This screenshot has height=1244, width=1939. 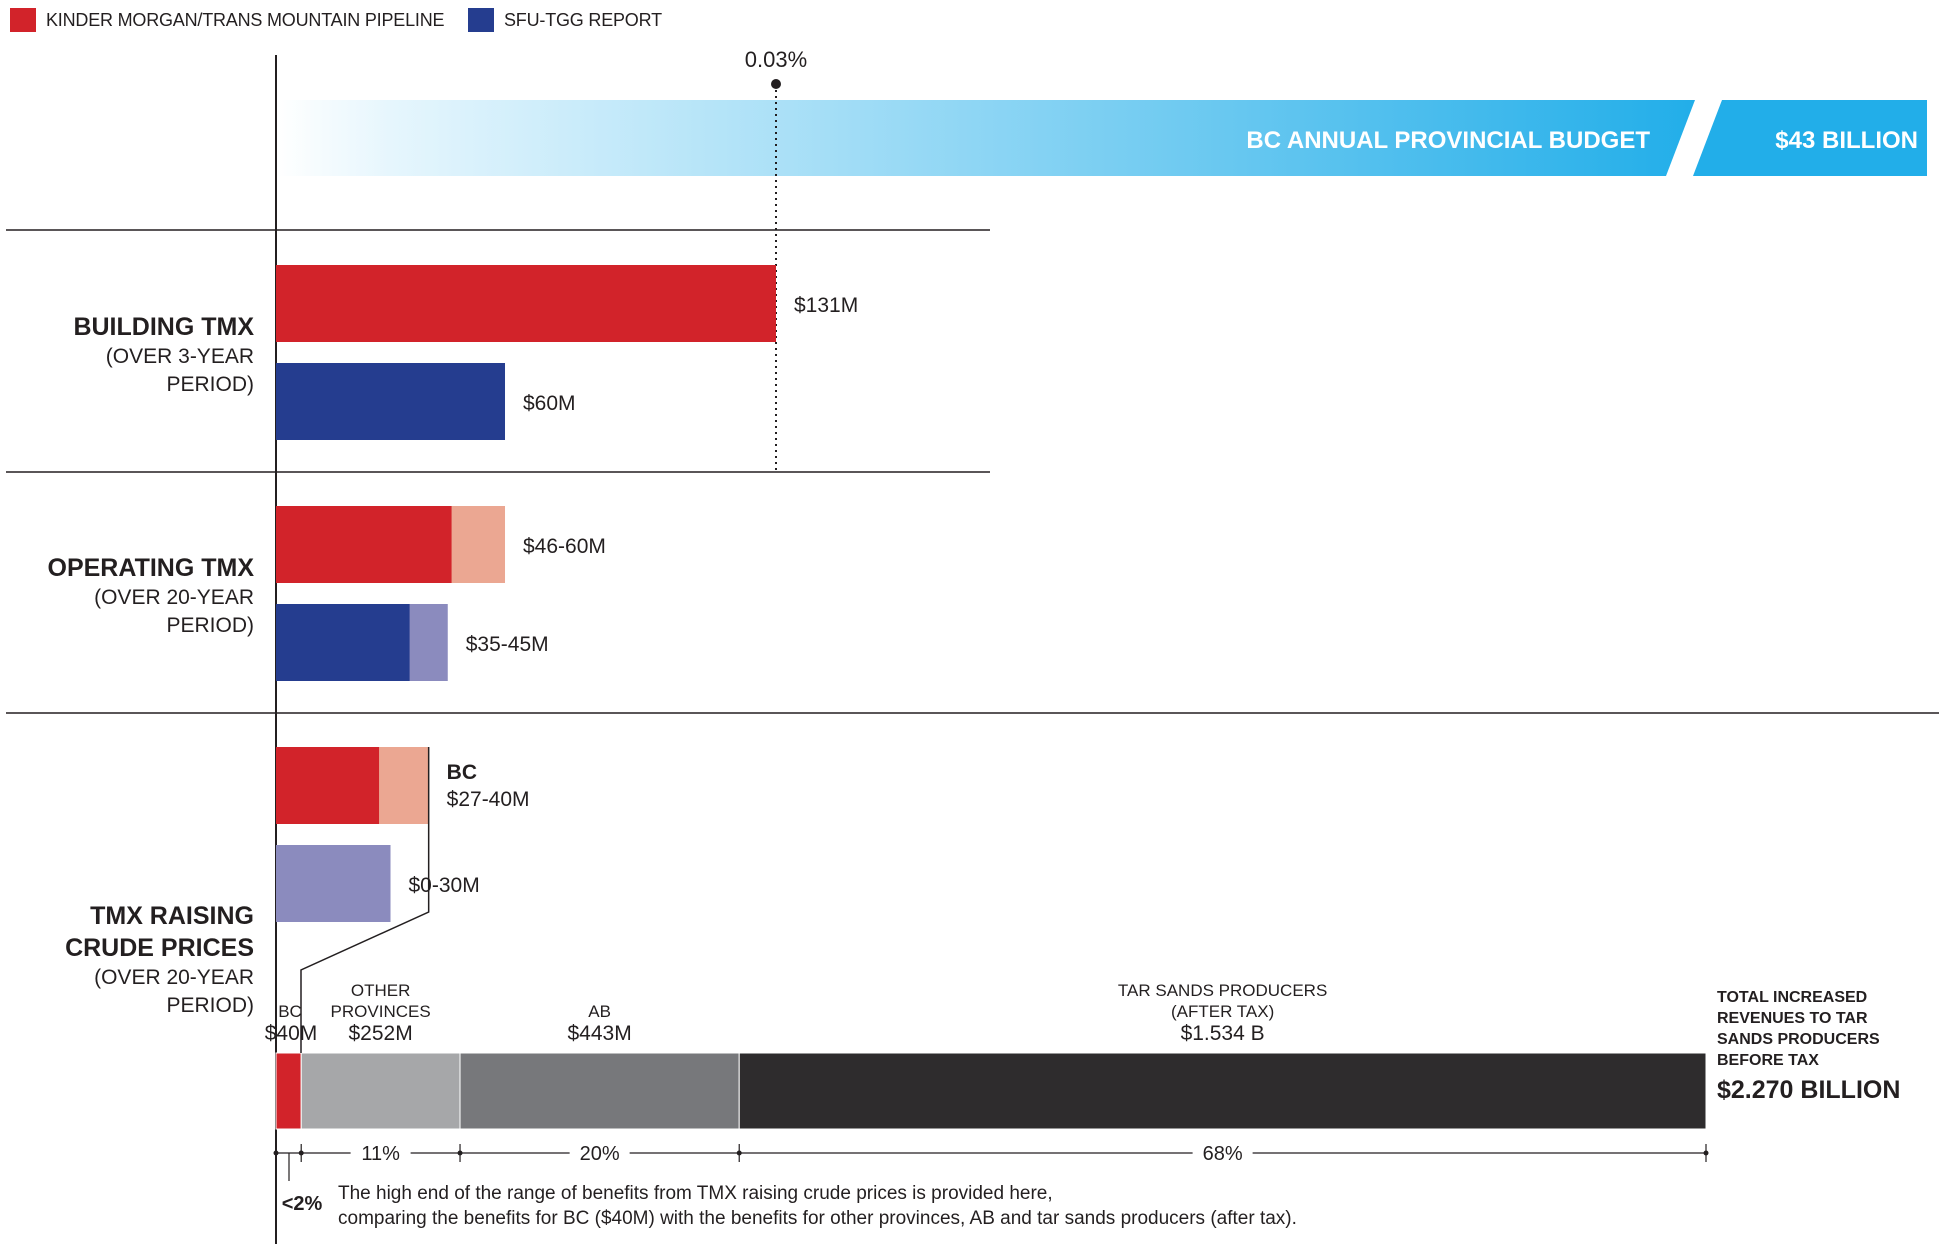 I want to click on connector-line, so click(x=365, y=900).